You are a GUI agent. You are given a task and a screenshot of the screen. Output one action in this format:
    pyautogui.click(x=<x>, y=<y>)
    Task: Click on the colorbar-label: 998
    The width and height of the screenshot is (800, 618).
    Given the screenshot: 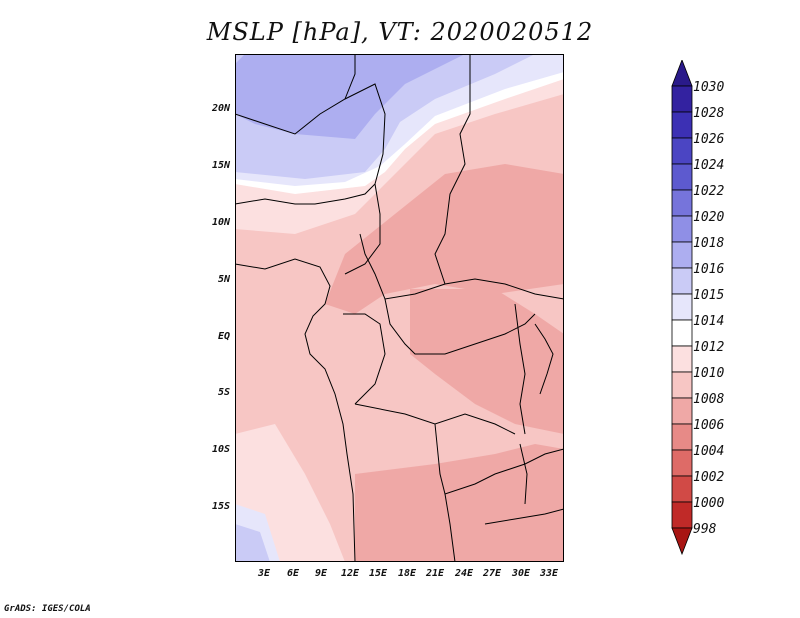 What is the action you would take?
    pyautogui.click(x=705, y=529)
    